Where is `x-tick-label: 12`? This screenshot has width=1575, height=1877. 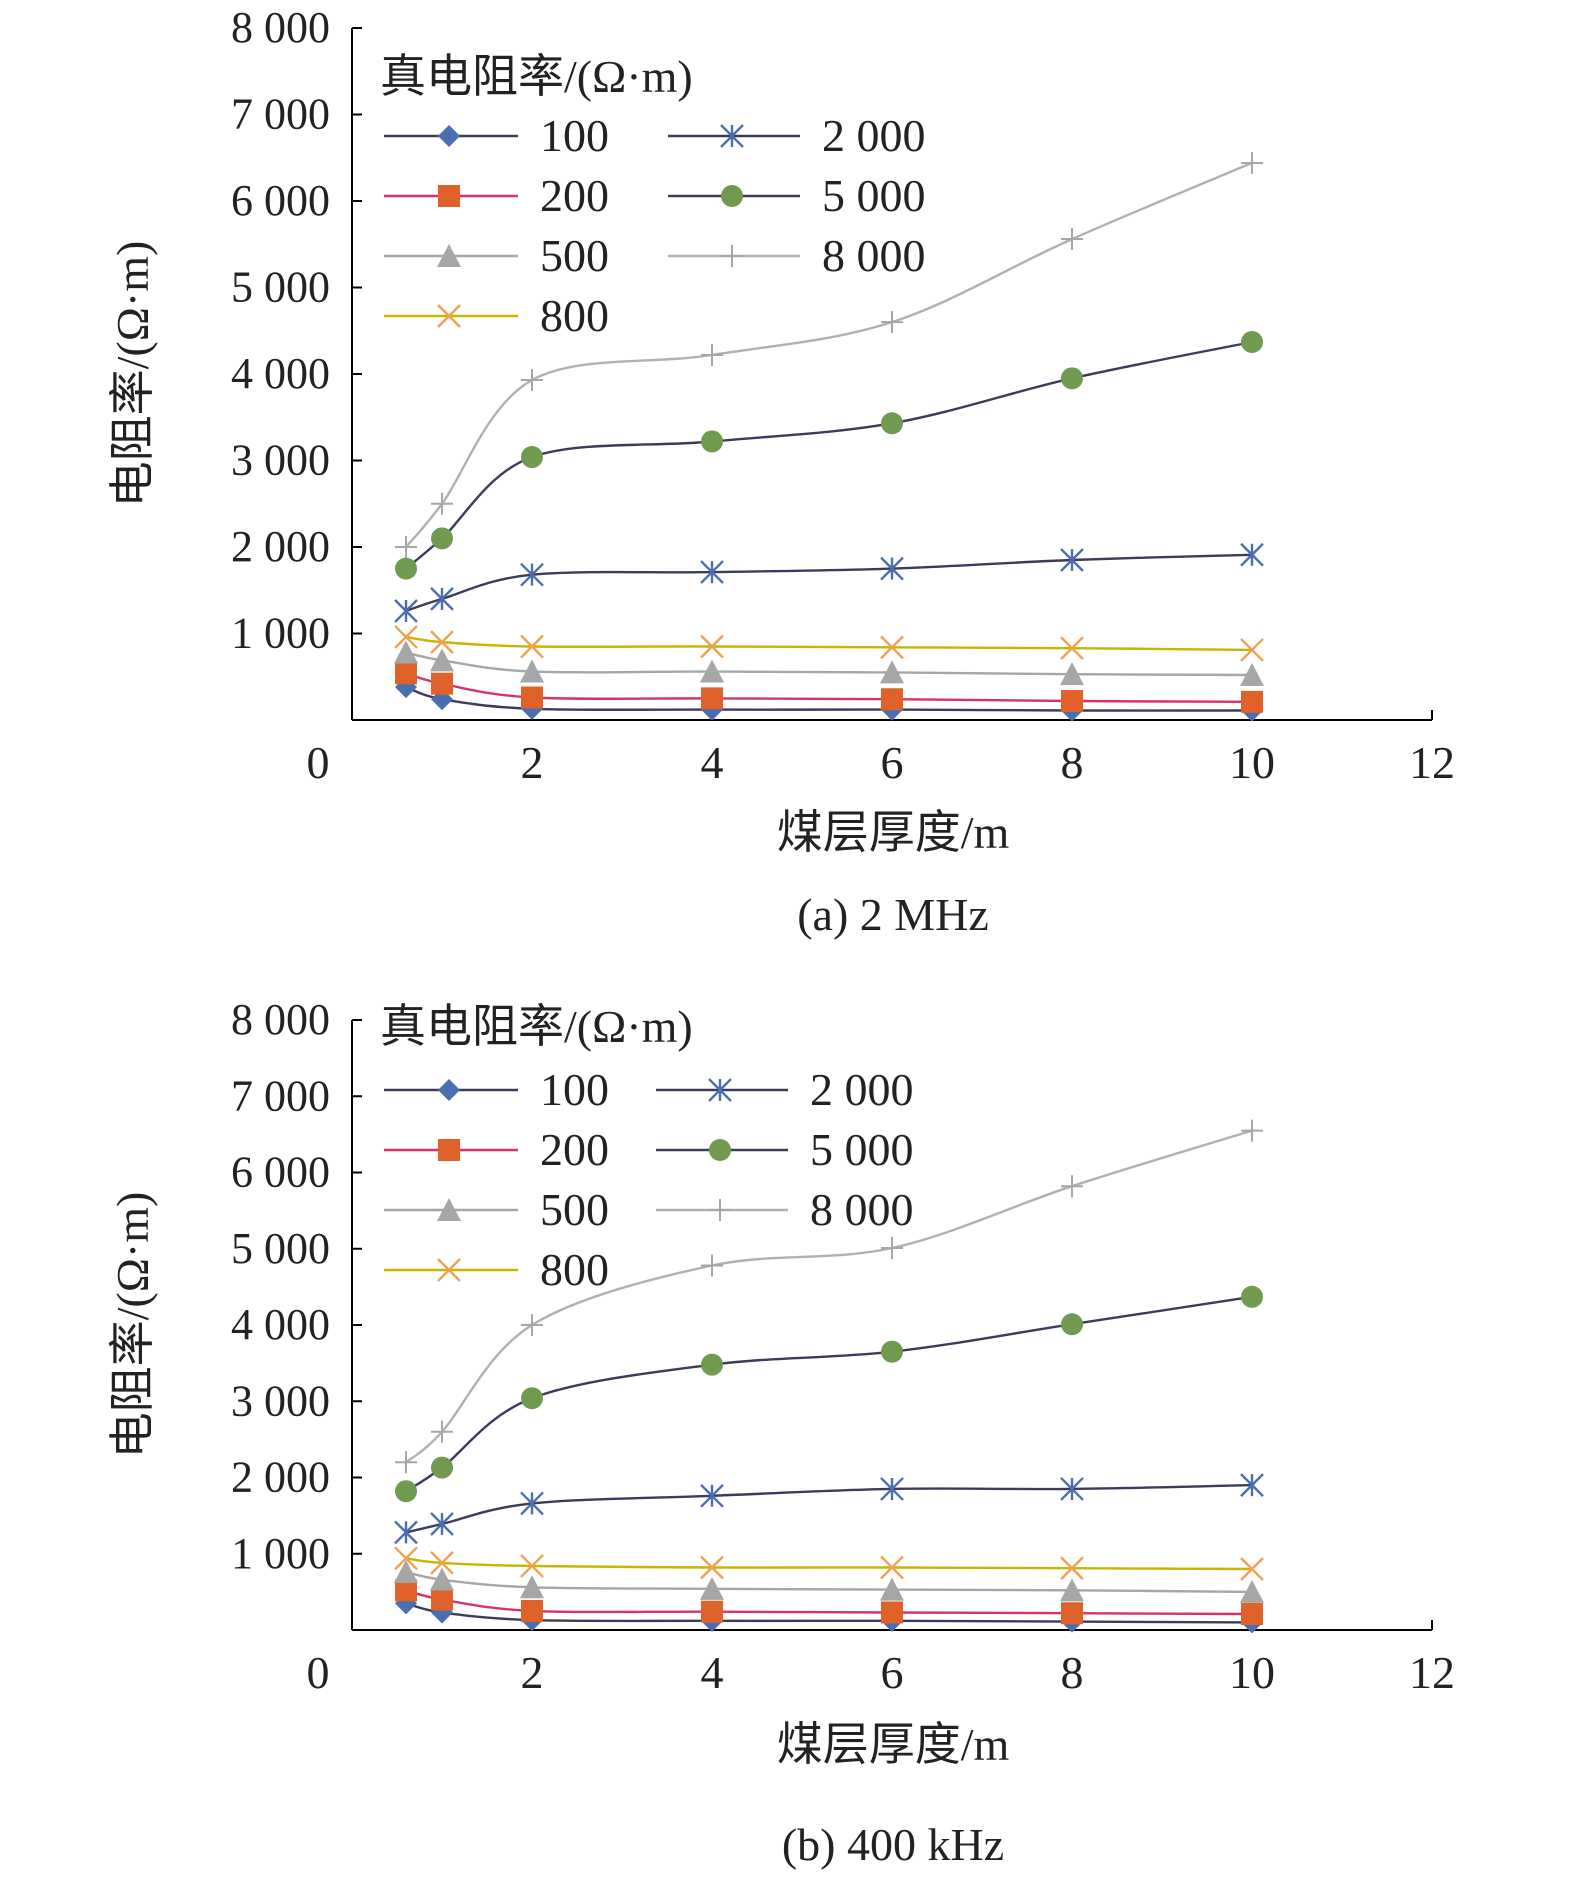
x-tick-label: 12 is located at coordinates (1432, 1672).